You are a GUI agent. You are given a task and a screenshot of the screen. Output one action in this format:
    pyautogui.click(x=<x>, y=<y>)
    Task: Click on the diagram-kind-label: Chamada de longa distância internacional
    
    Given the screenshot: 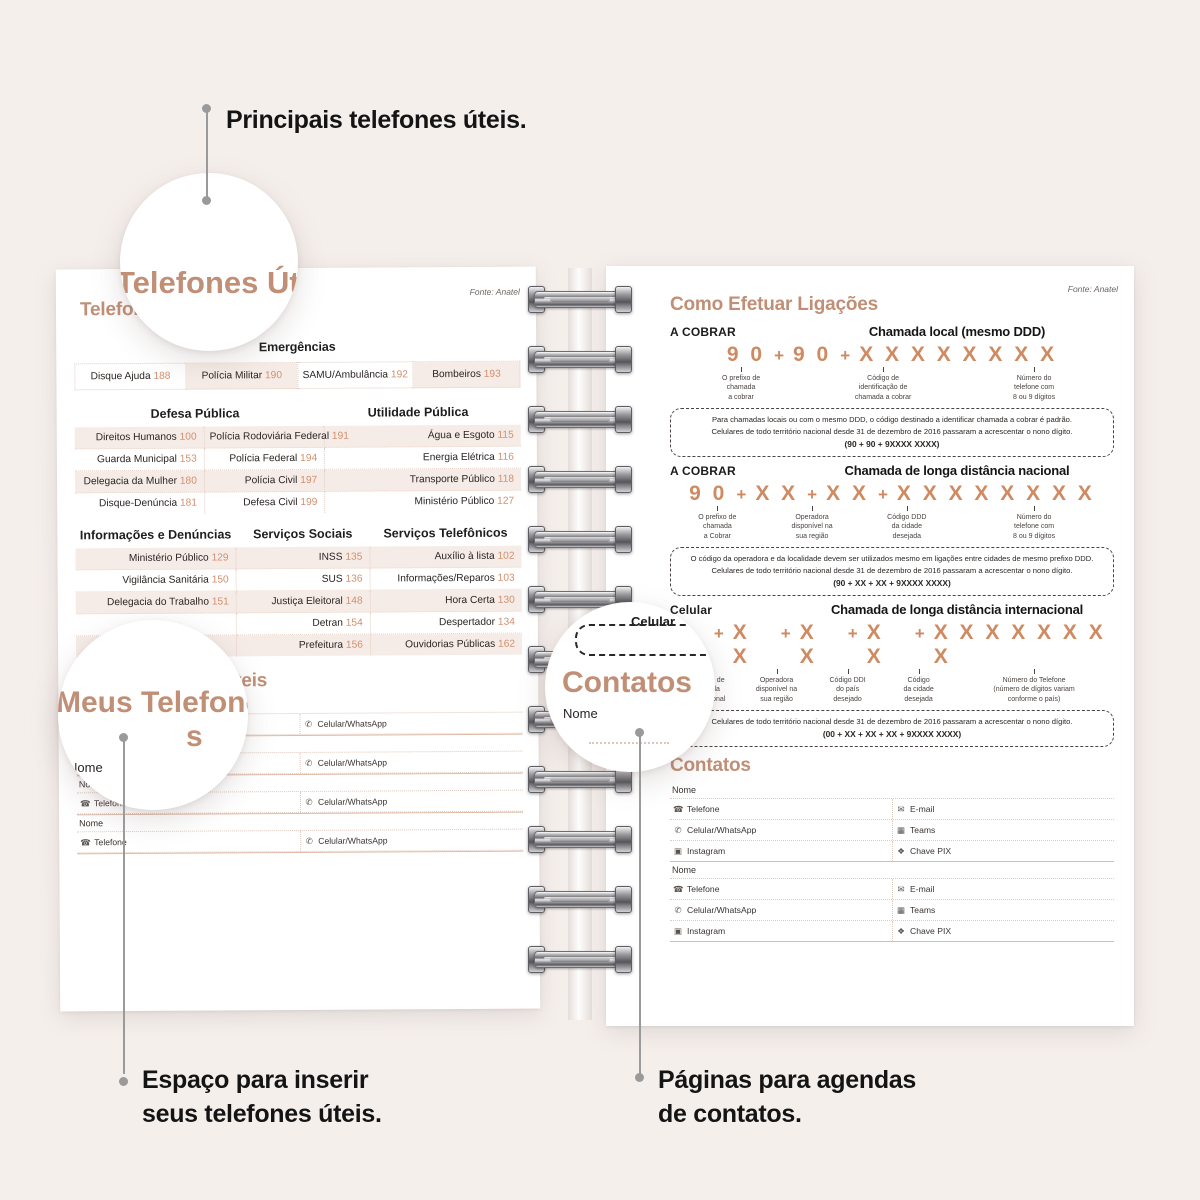 What is the action you would take?
    pyautogui.click(x=957, y=609)
    